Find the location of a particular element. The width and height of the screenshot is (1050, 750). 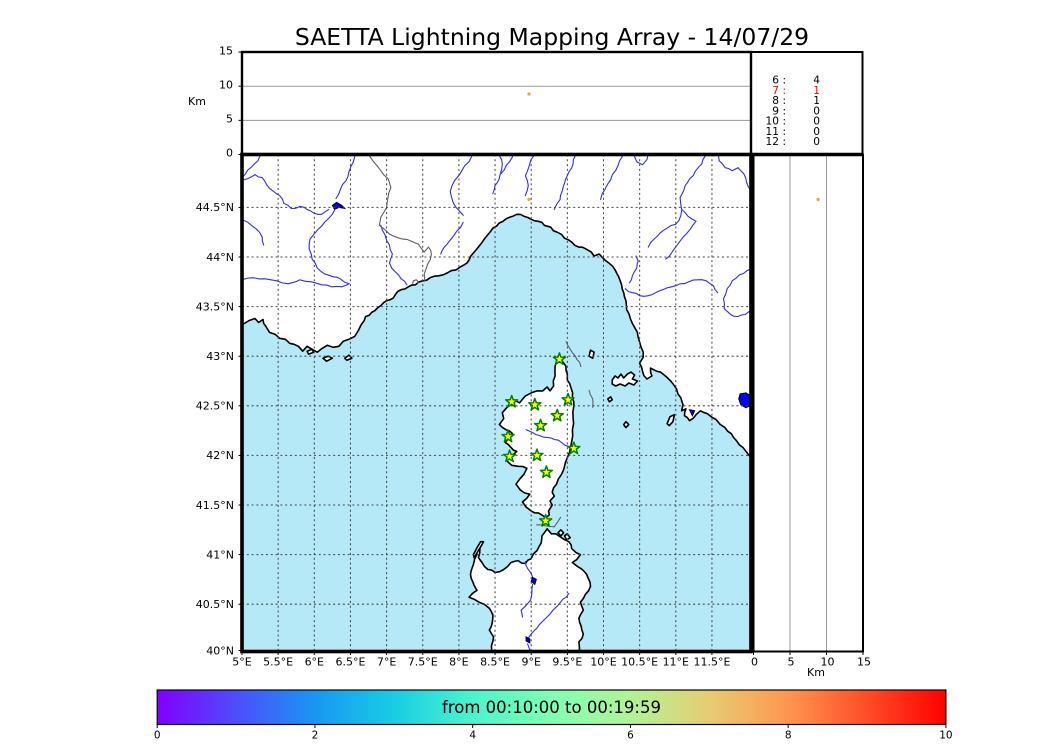

colorbar-ticks: 0 2 4 6 8 10 is located at coordinates (553, 733).